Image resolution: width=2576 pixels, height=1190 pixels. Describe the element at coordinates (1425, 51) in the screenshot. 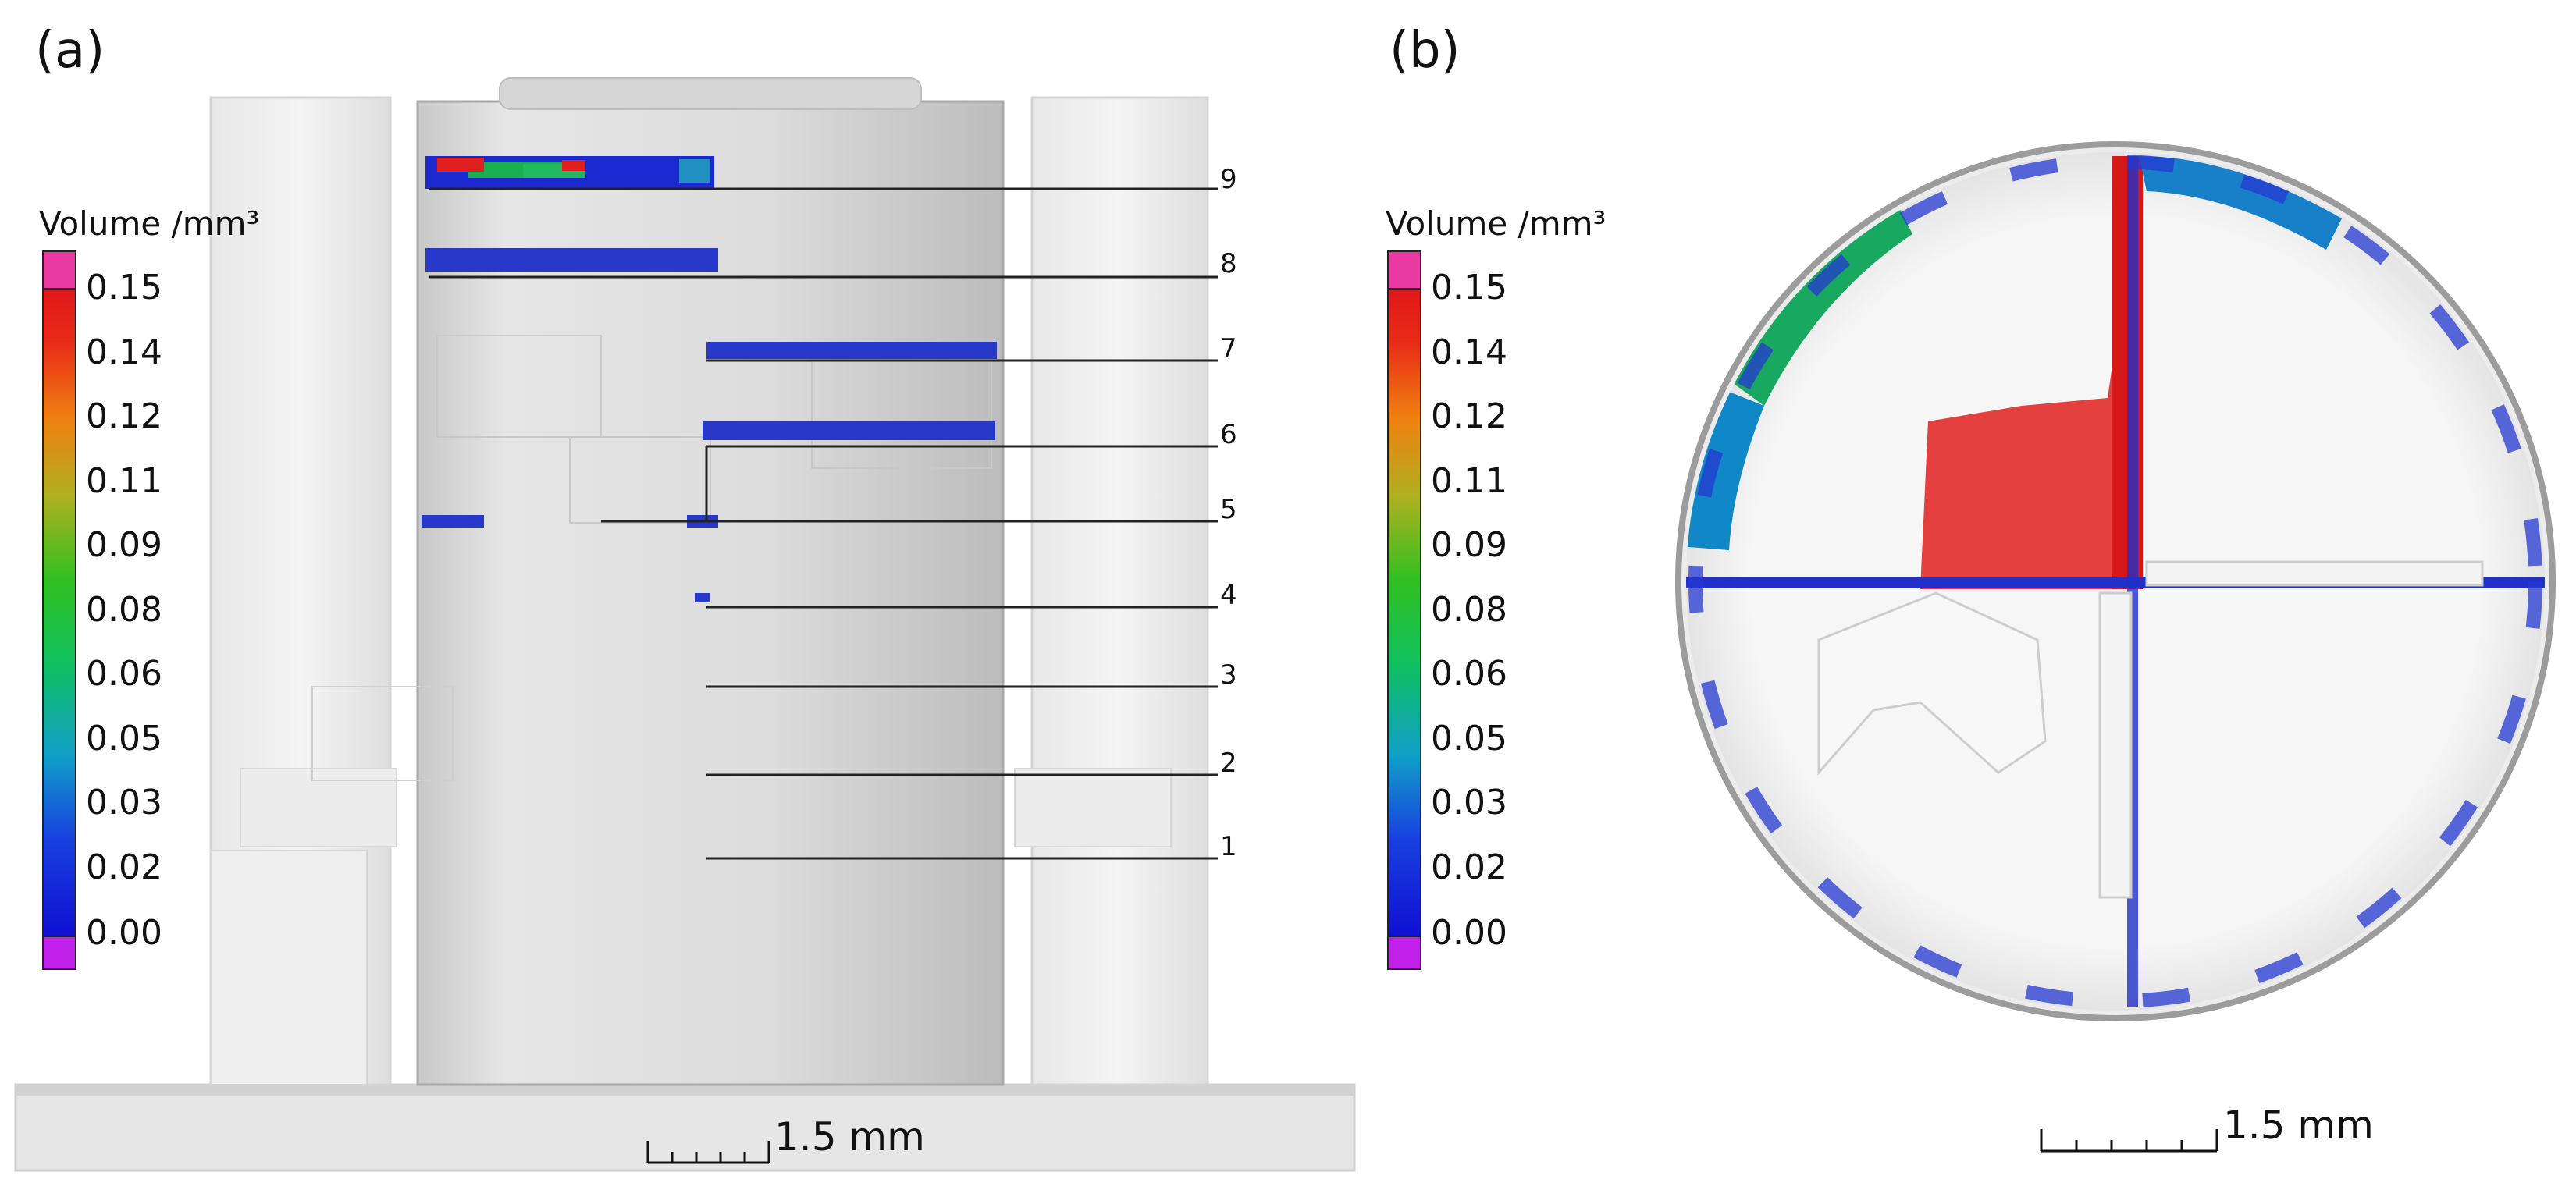

I see `panel-label-b: (b)` at that location.